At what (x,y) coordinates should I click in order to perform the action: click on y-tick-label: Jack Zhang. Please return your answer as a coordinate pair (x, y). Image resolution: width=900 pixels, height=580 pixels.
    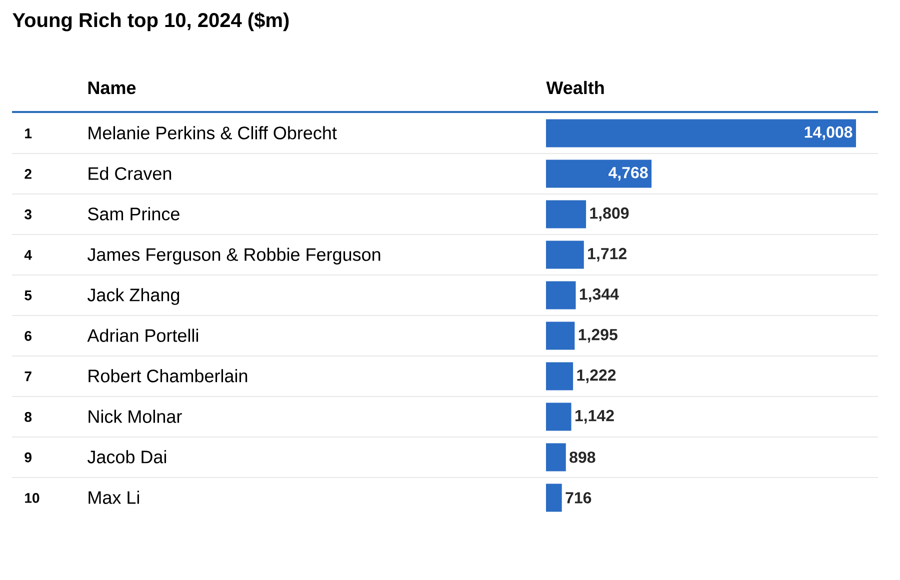
    Looking at the image, I should click on (133, 296).